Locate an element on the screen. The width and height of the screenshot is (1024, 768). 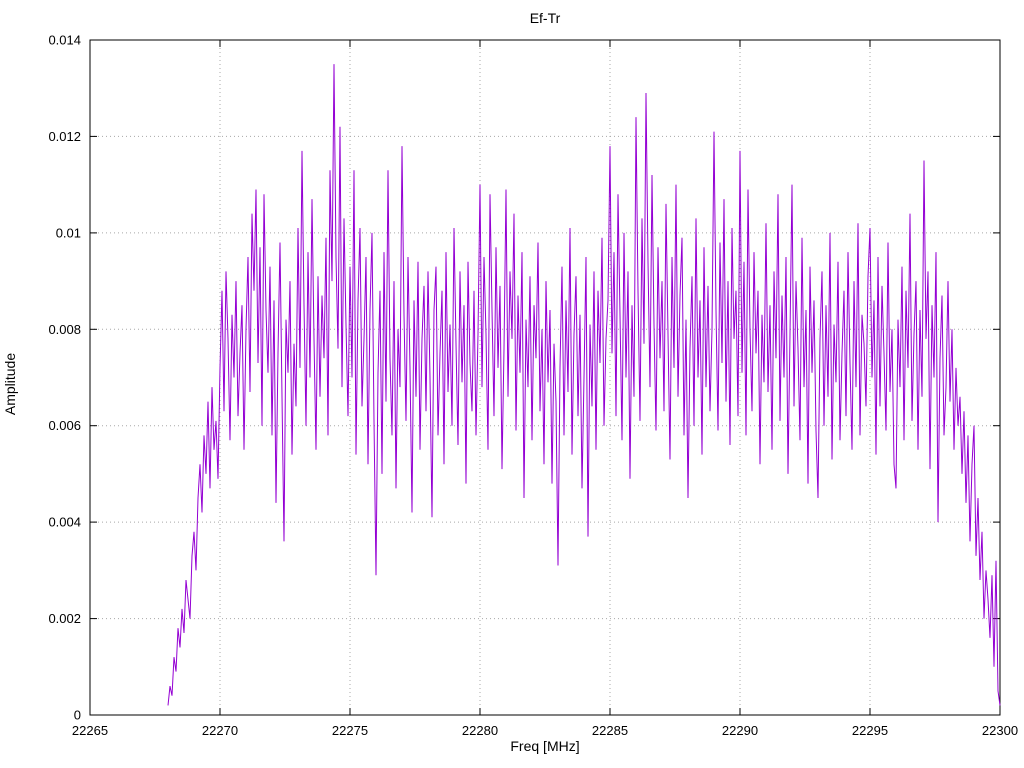
svg-text: 22285 is located at coordinates (610, 730).